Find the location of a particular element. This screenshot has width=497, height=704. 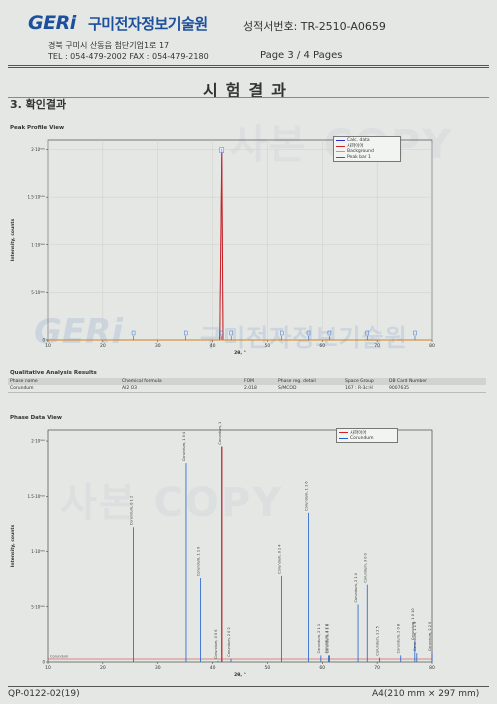

peak-label: Corundum, 0 2 4 is located at coordinates (279, 559).